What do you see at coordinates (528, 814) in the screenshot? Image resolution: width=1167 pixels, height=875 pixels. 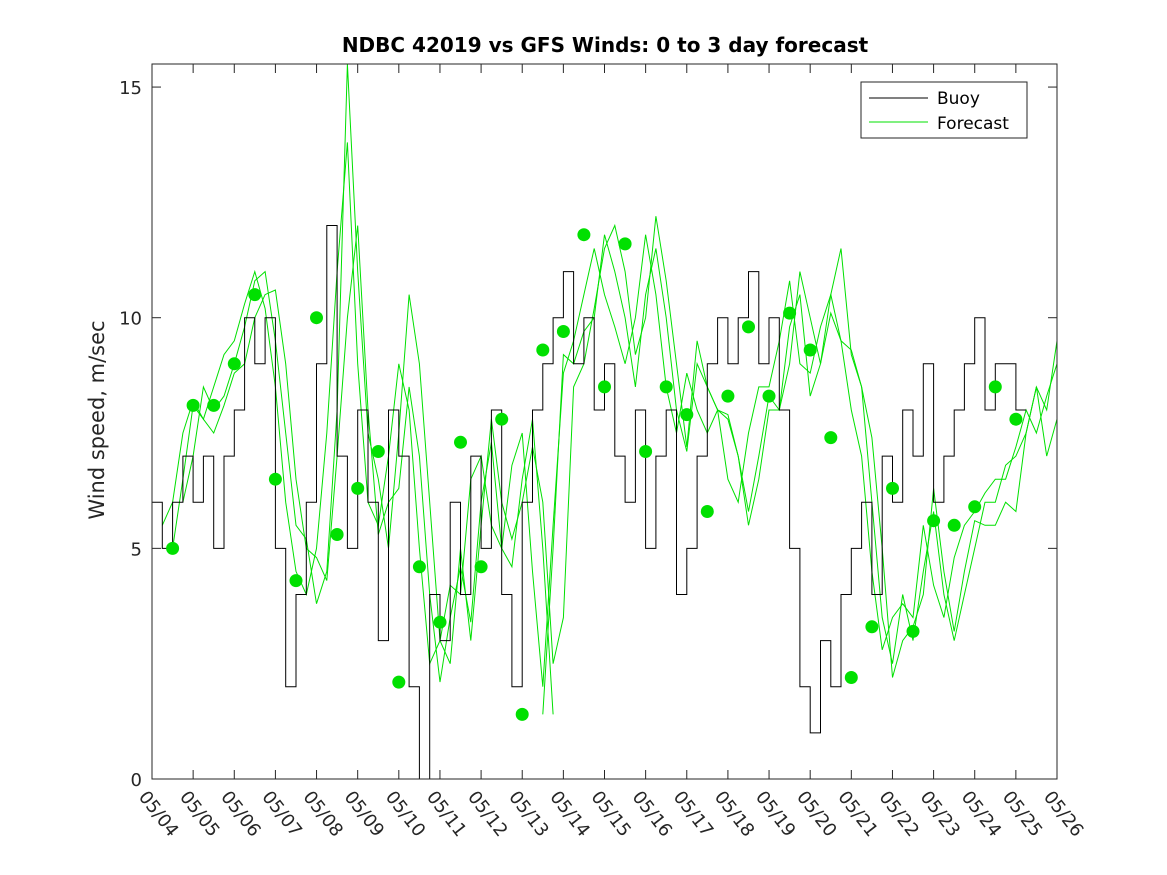 I see `x-tick-label: 05/13` at bounding box center [528, 814].